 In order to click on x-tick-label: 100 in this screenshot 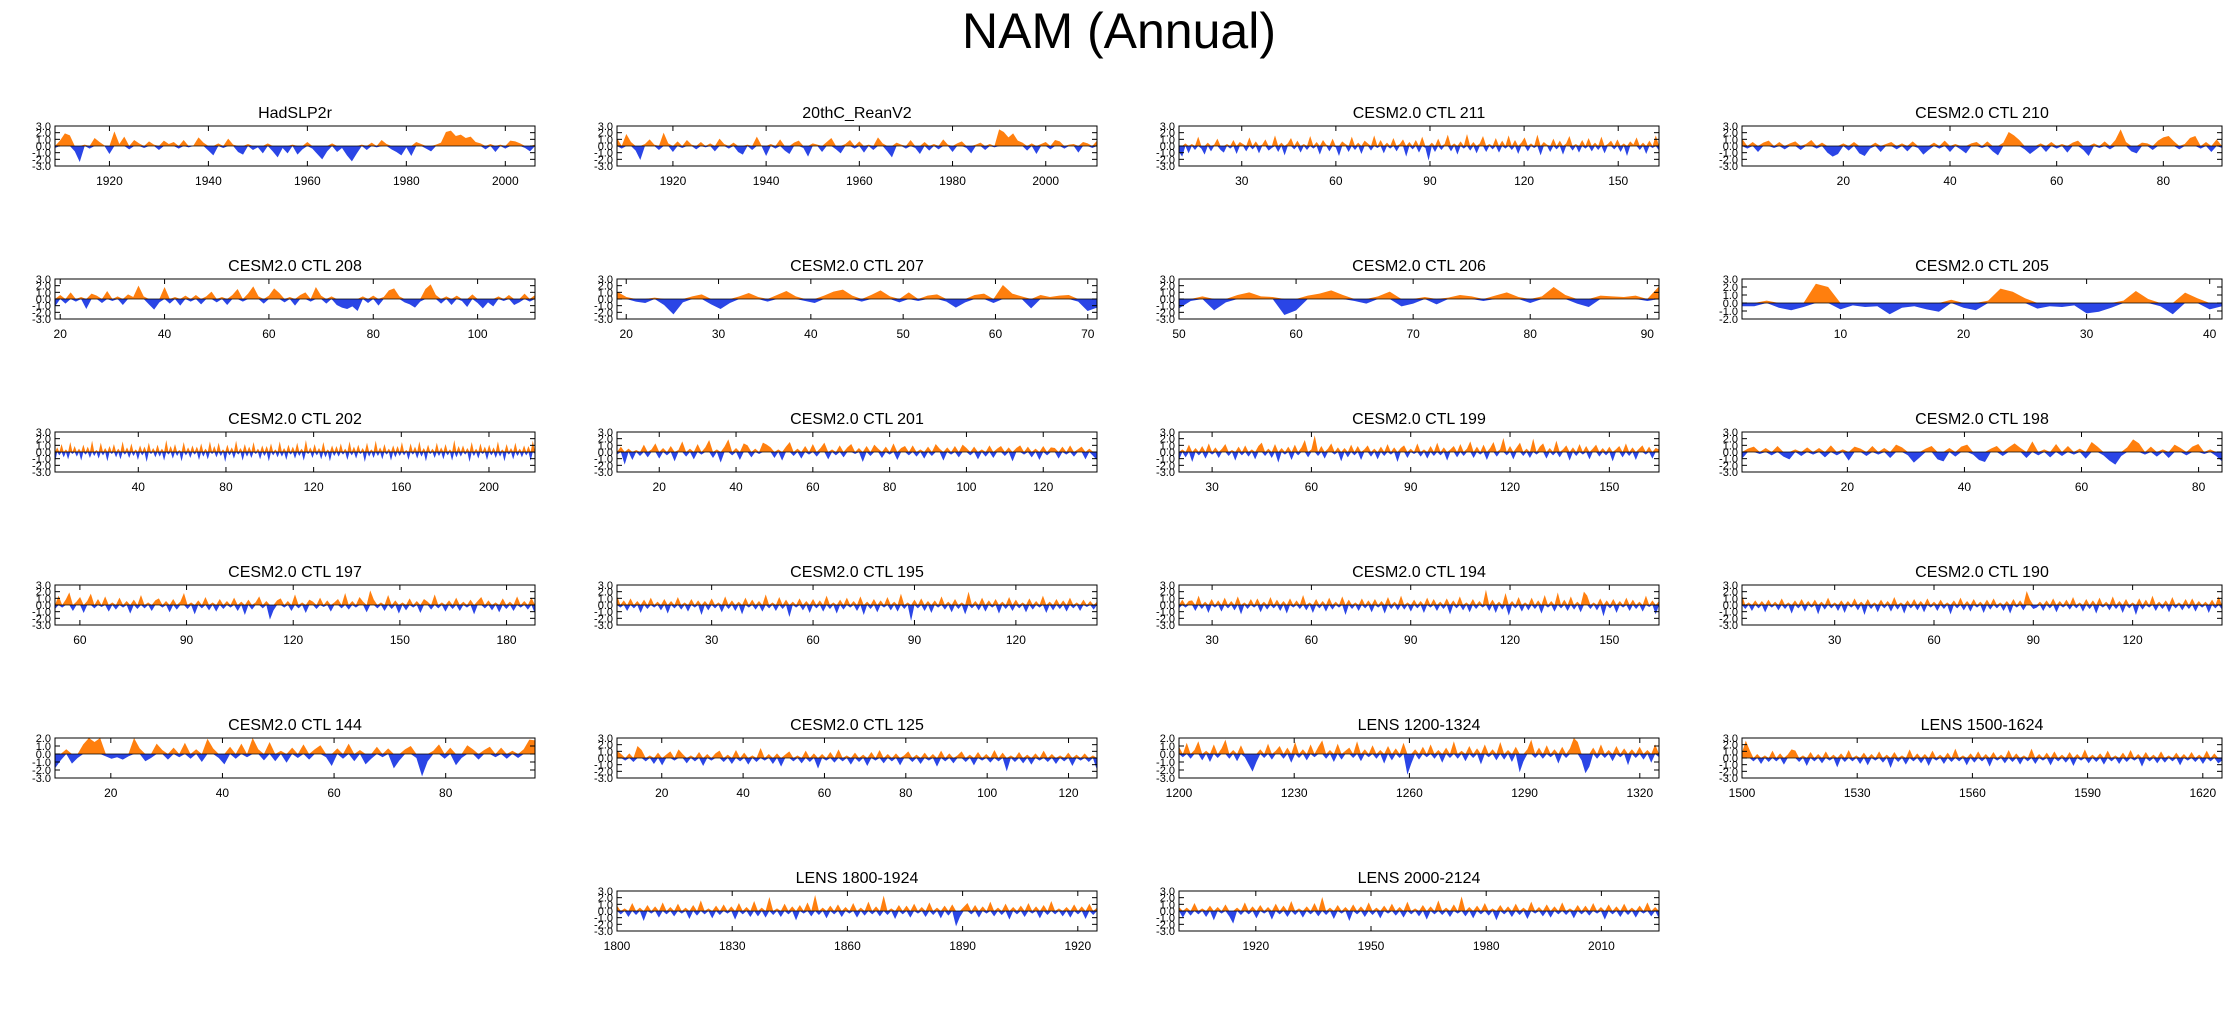, I will do `click(966, 487)`.